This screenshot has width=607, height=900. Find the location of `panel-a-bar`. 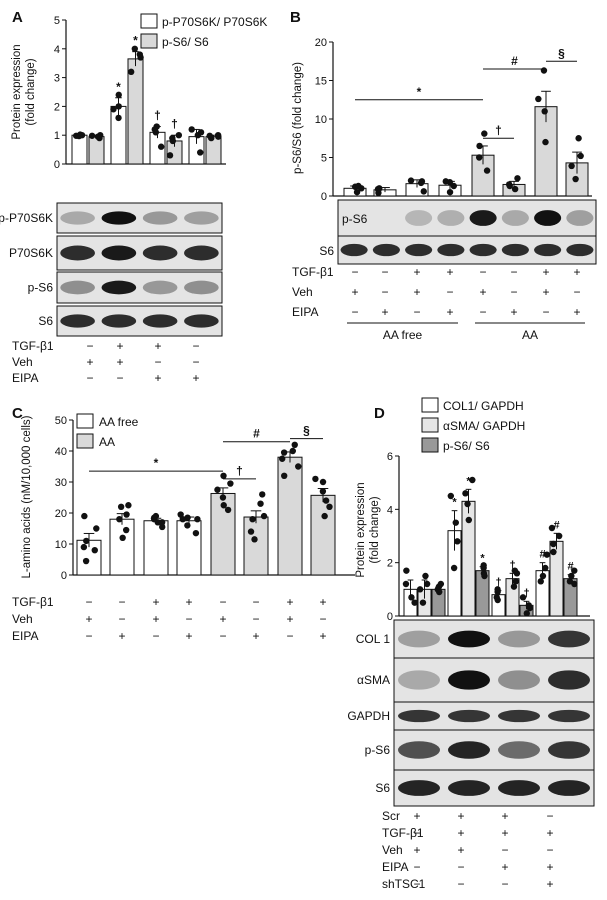

panel-a-bar is located at coordinates (96, 150).